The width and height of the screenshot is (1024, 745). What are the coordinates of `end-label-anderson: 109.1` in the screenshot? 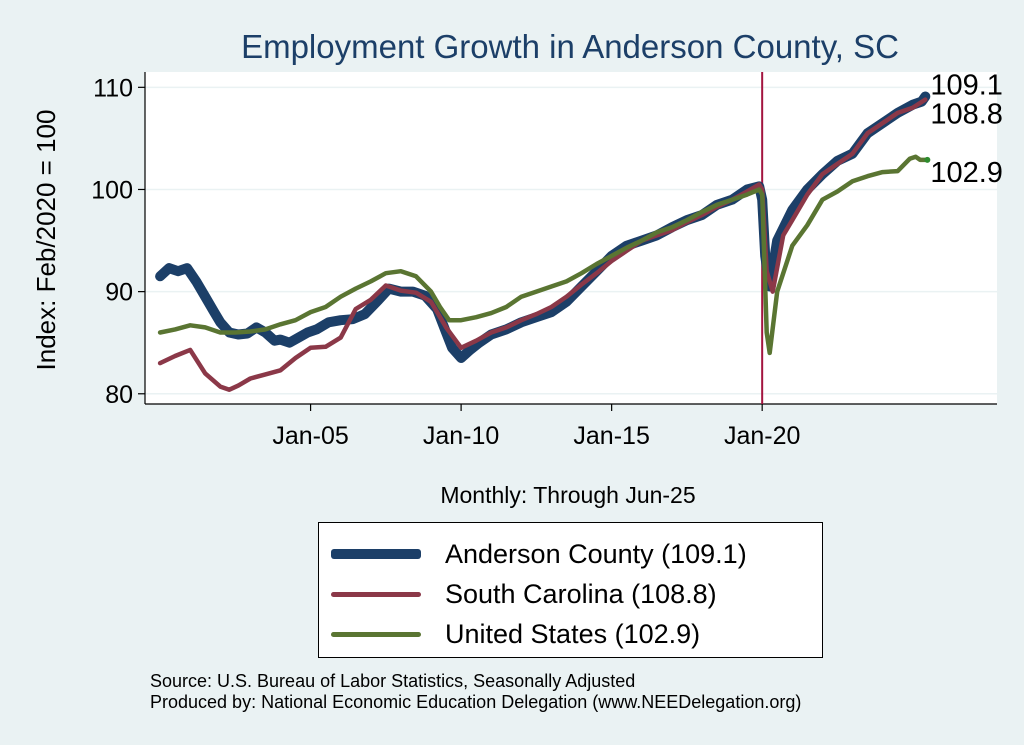 It's located at (966, 86).